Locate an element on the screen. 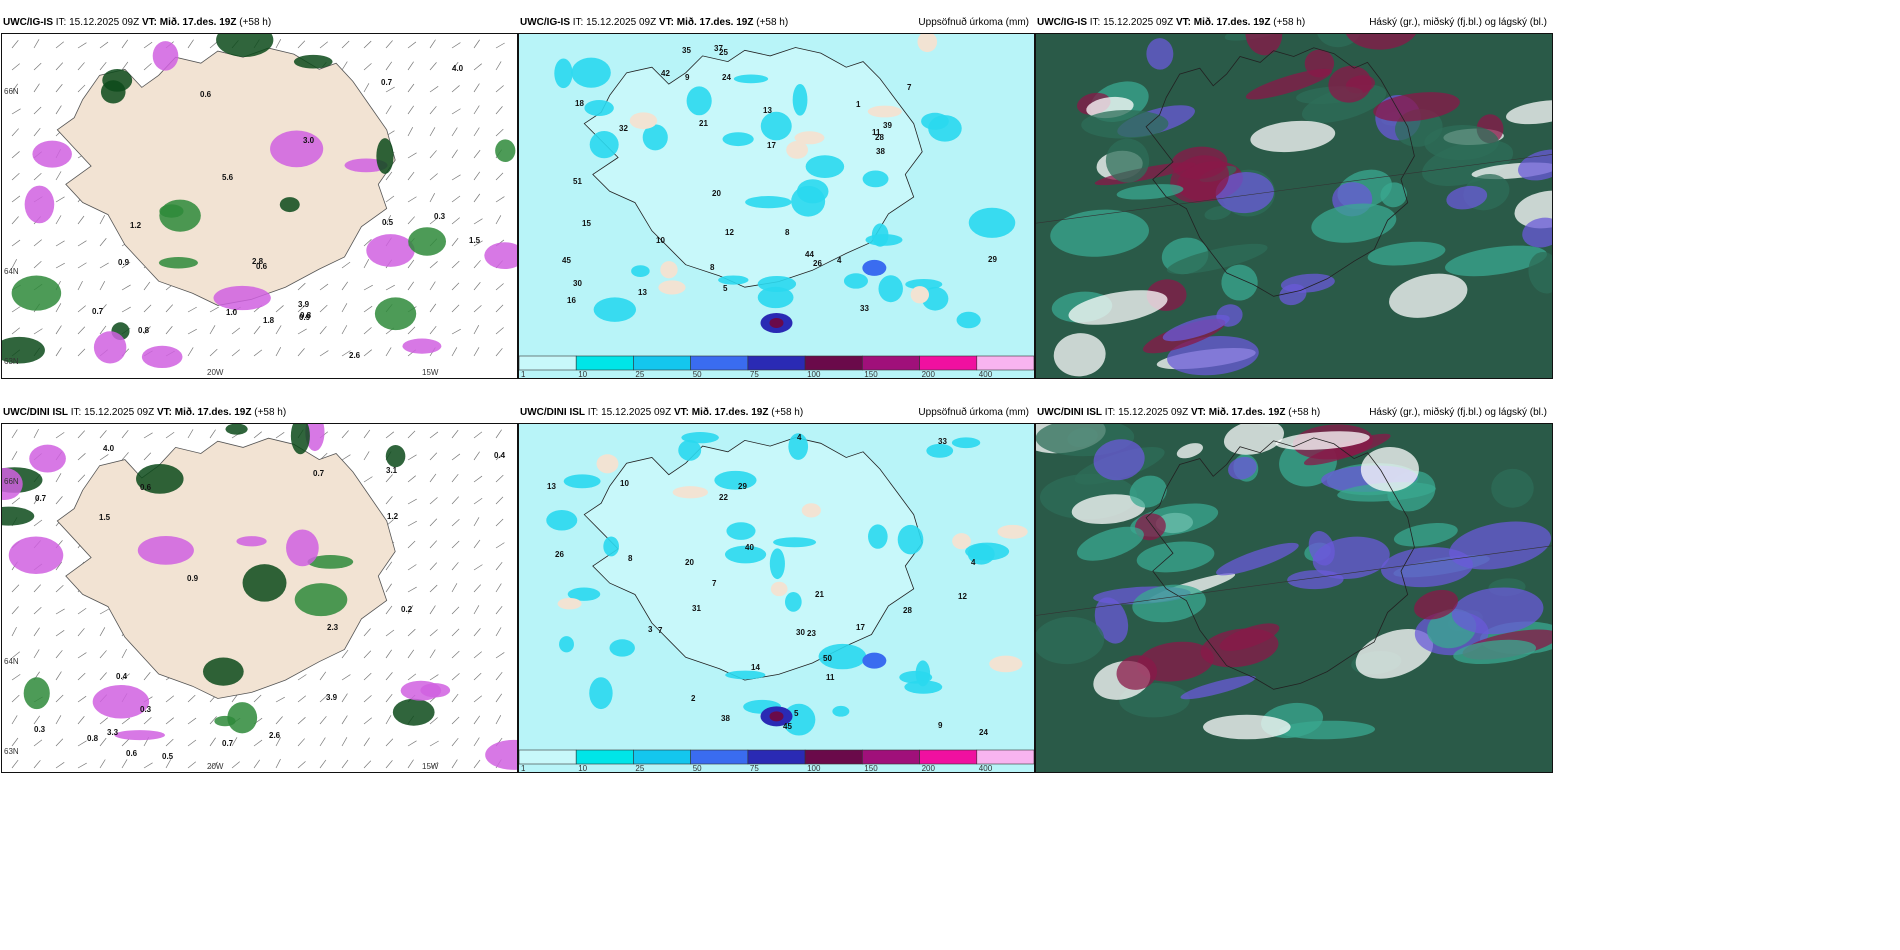 This screenshot has width=1900, height=950. lon-label: 20W is located at coordinates (215, 766).